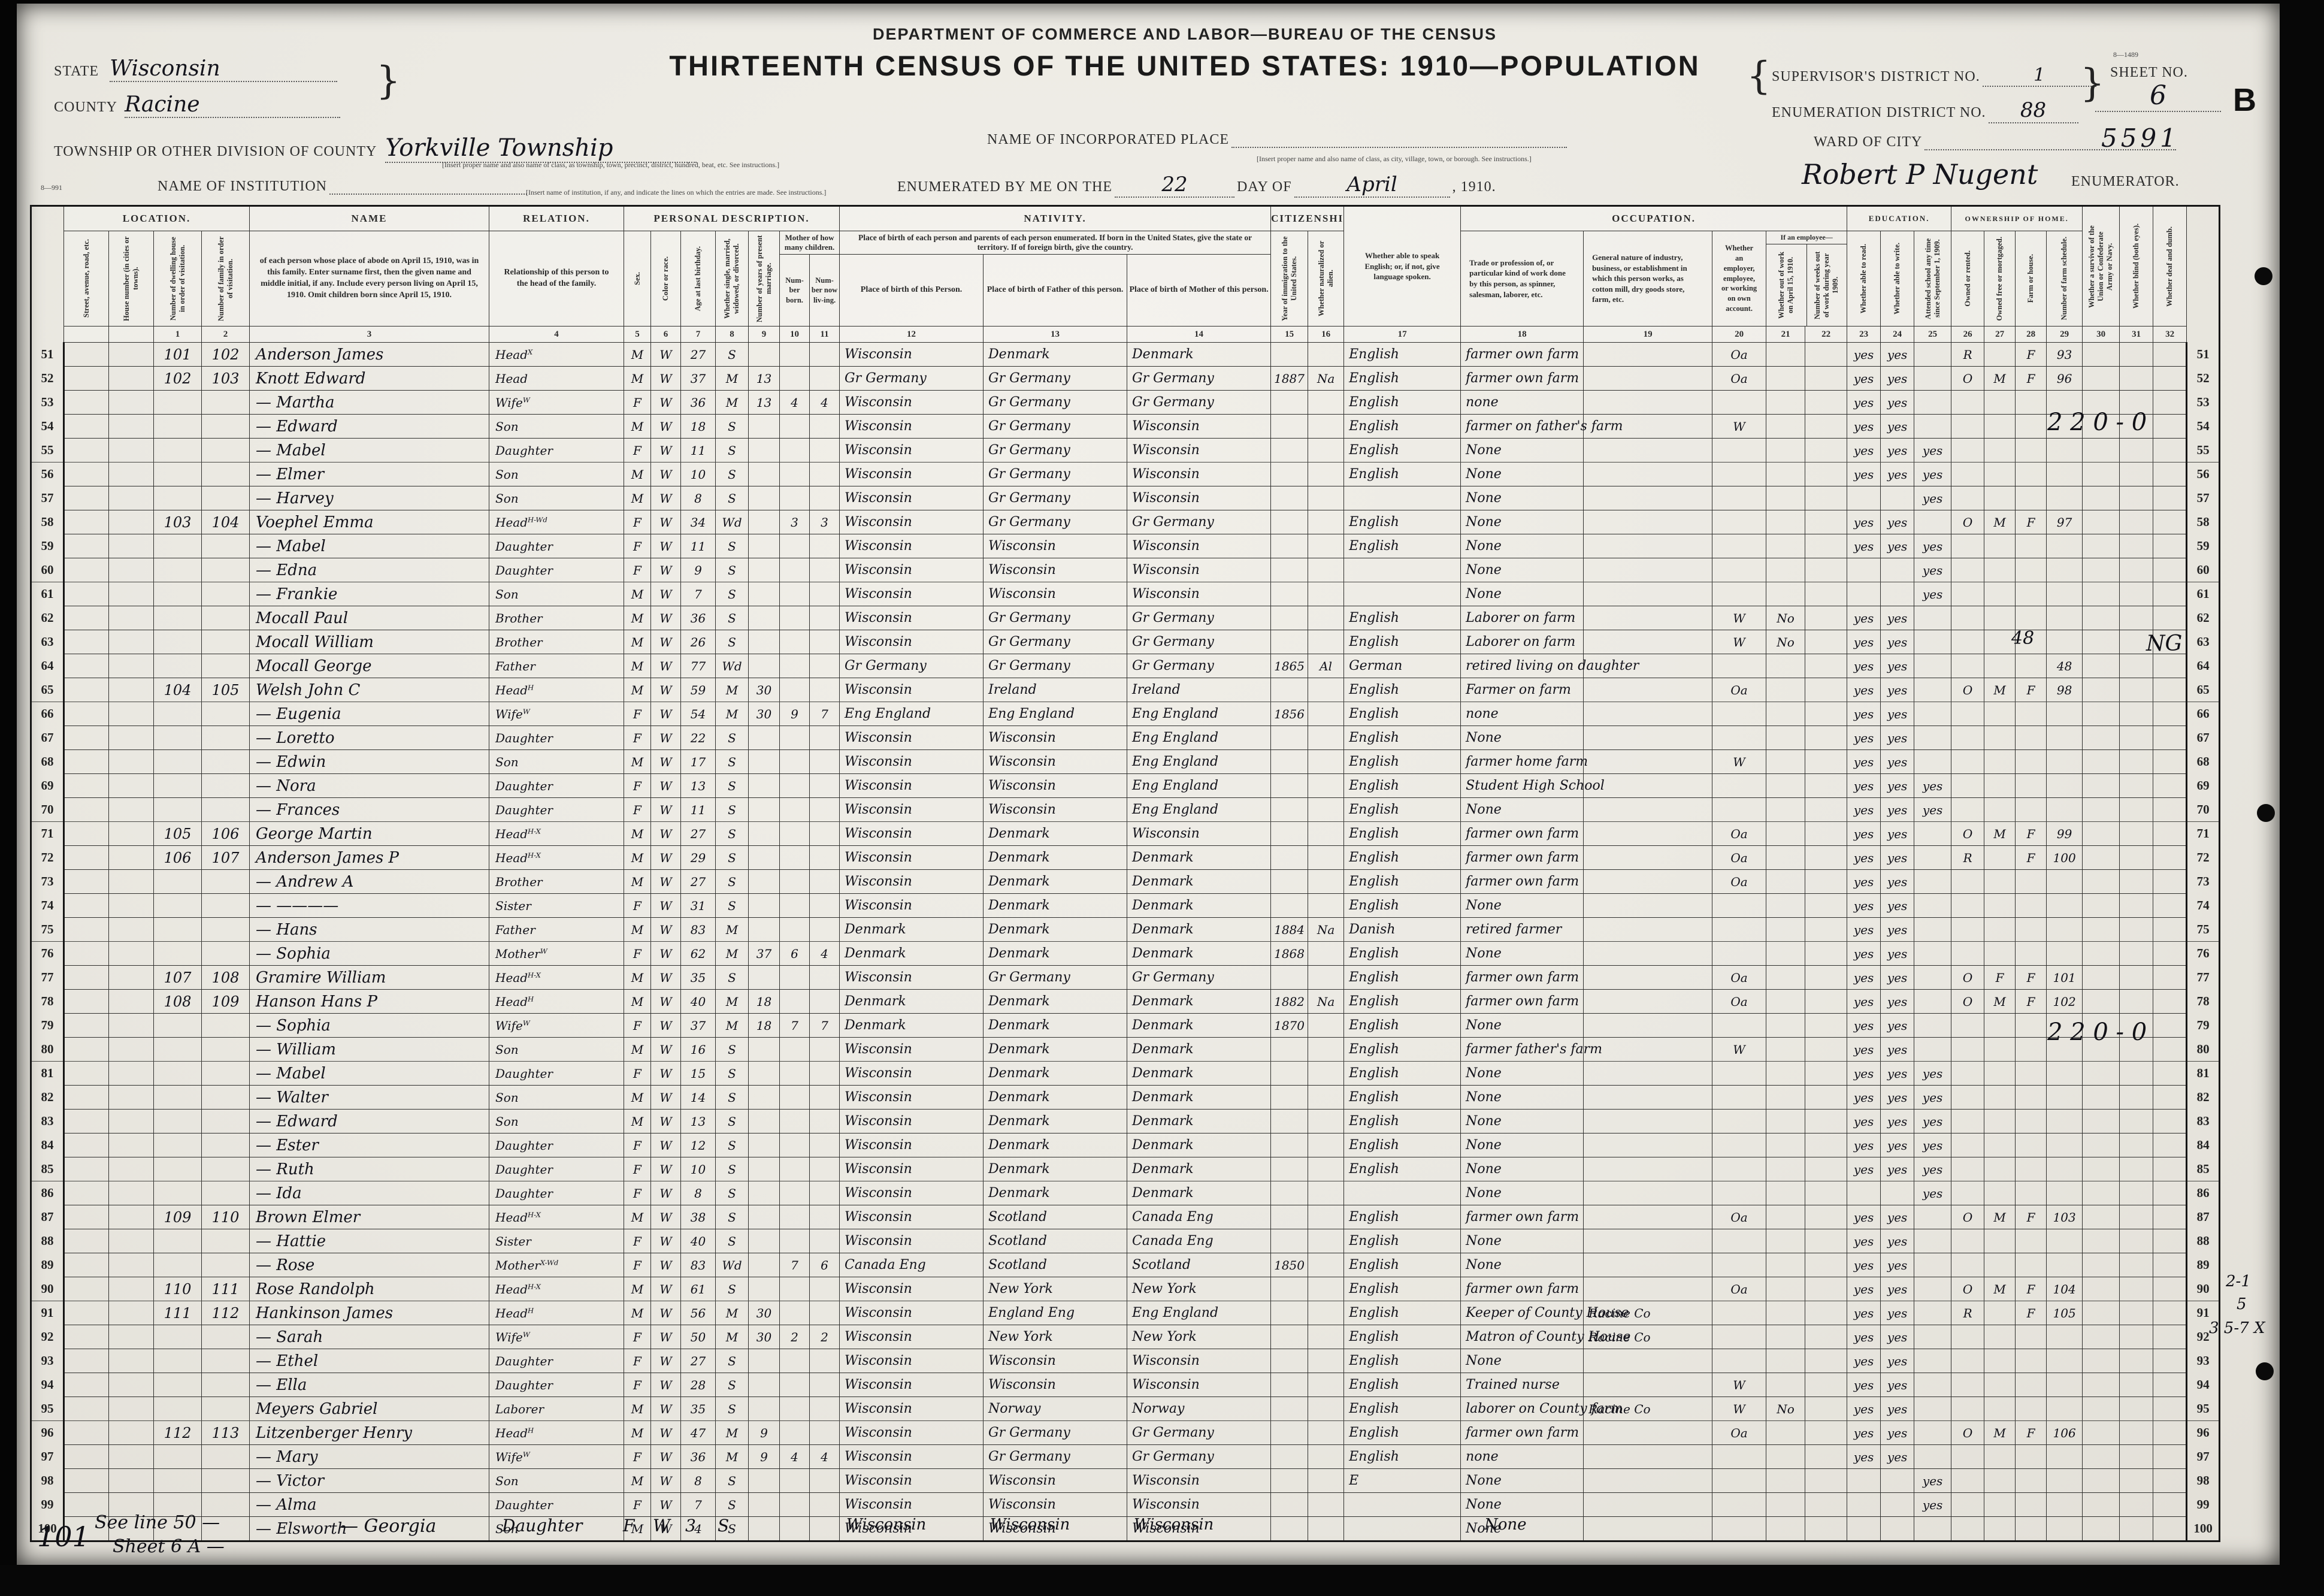  I want to click on cell-weeks-out, so click(1826, 1337).